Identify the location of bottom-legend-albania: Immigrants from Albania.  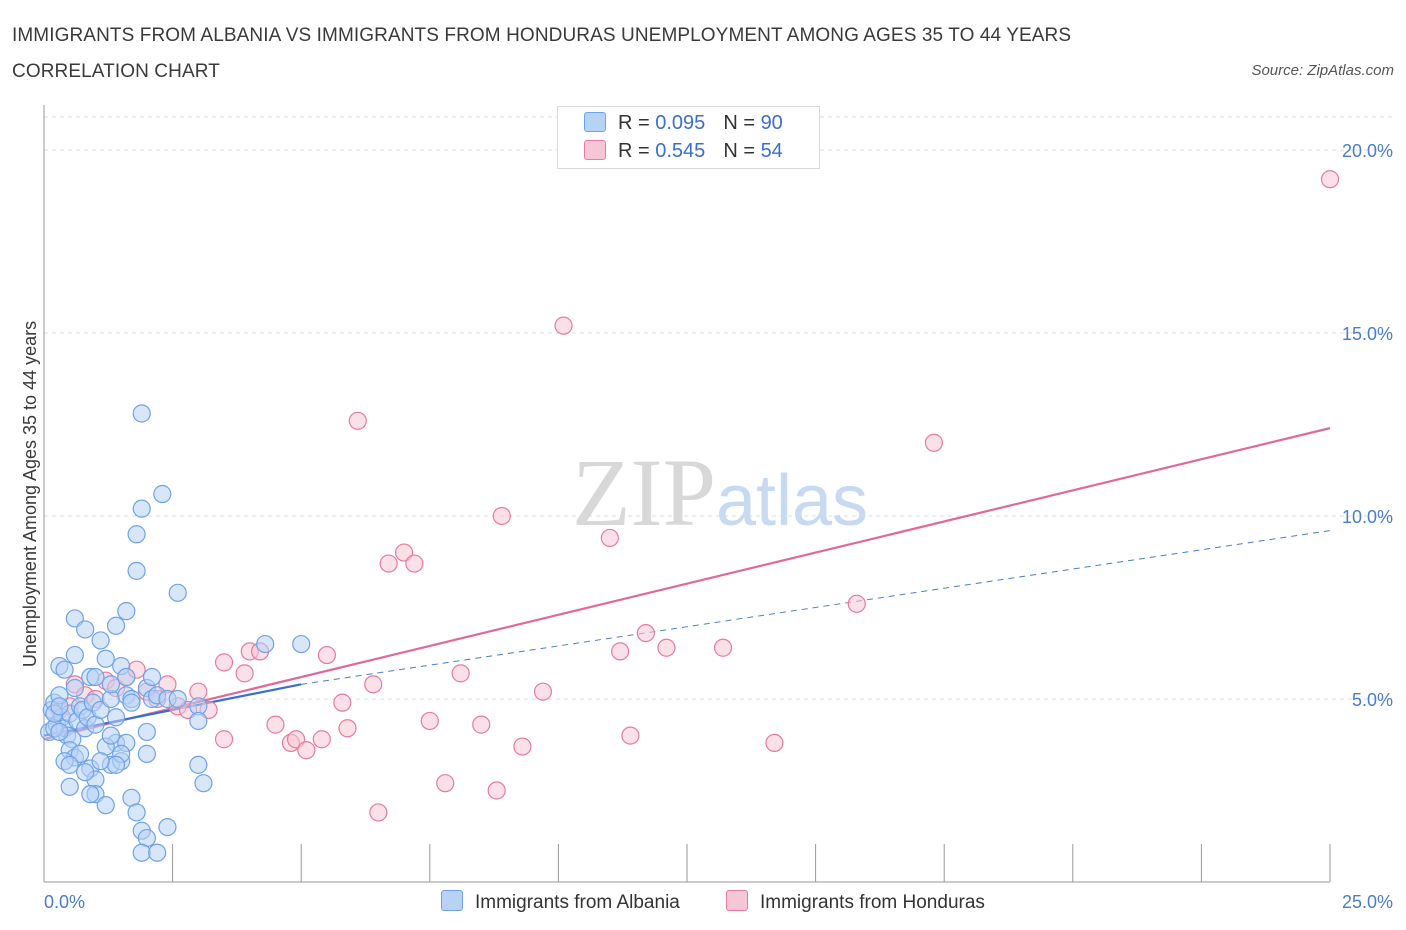
(560, 902).